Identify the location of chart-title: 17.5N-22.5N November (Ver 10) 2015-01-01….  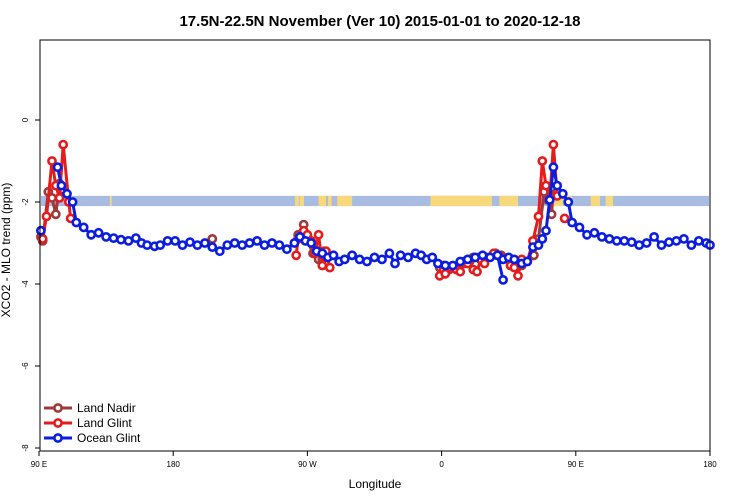
(379, 21).